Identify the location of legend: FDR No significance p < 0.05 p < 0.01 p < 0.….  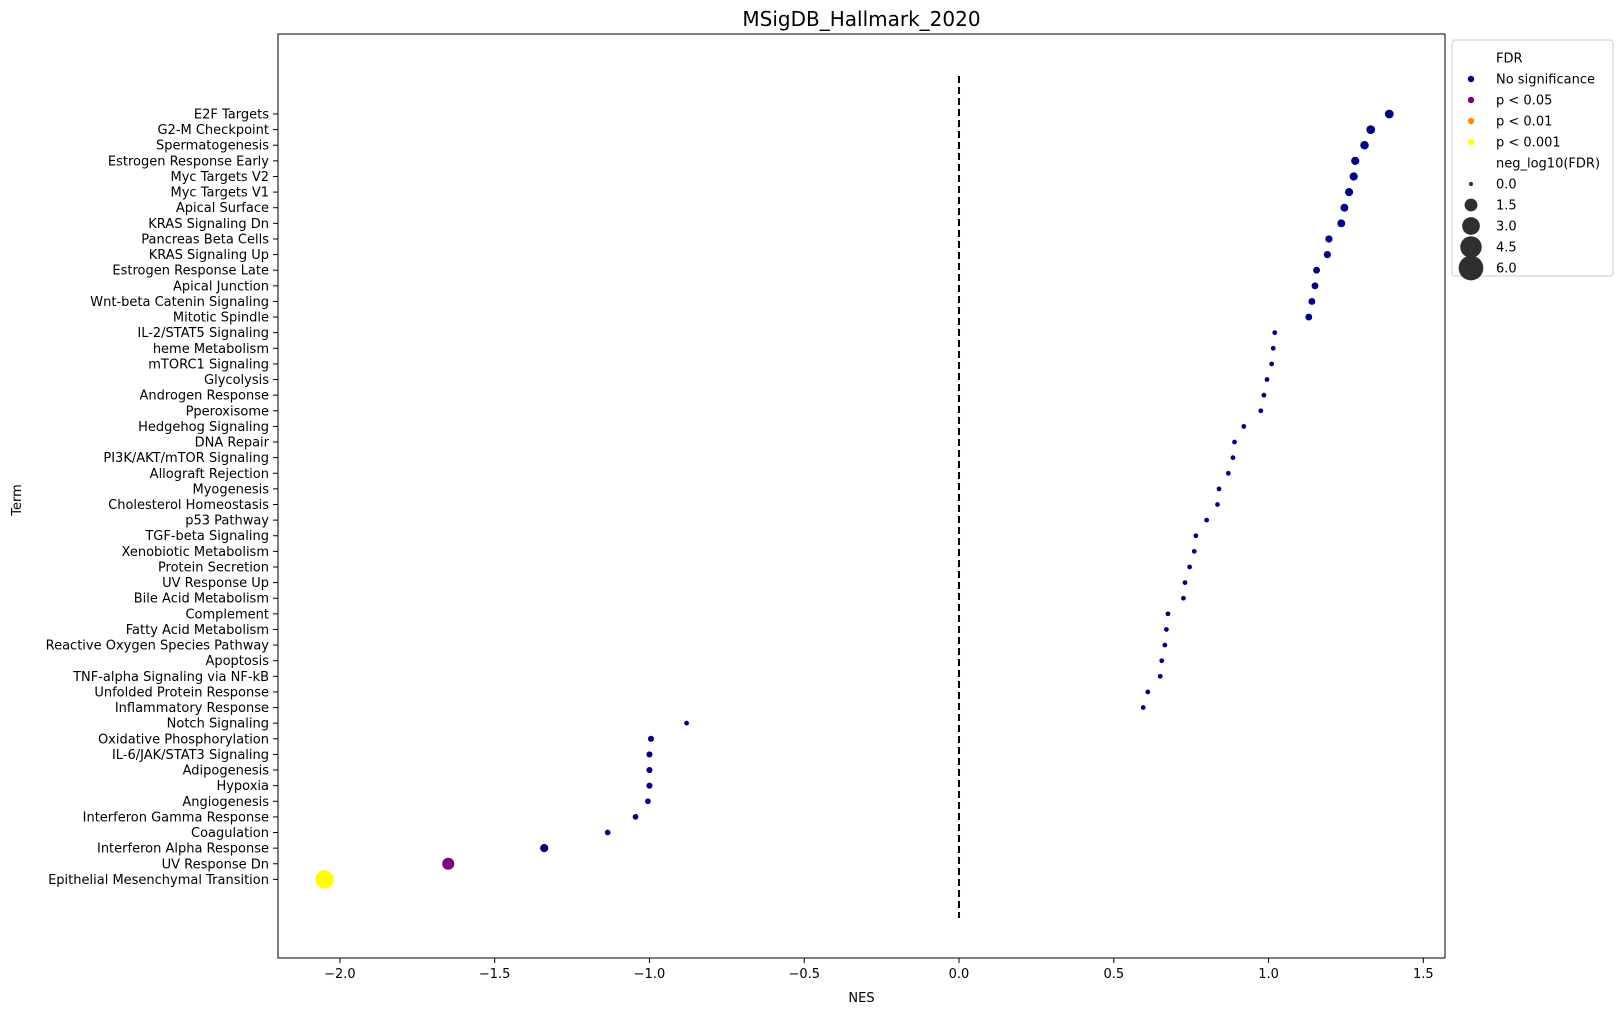
(1532, 160).